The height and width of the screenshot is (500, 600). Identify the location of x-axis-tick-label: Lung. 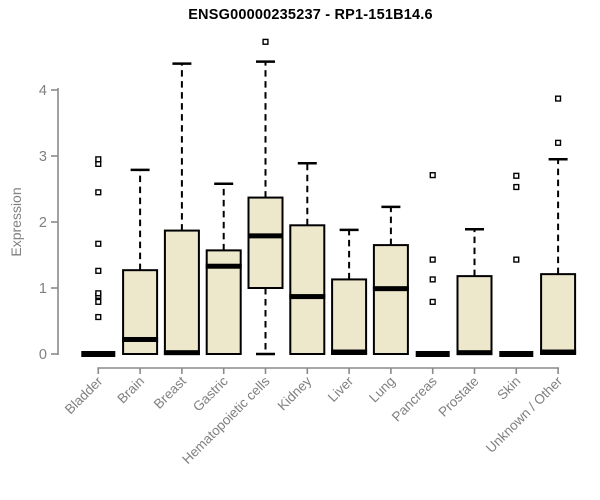
(382, 390).